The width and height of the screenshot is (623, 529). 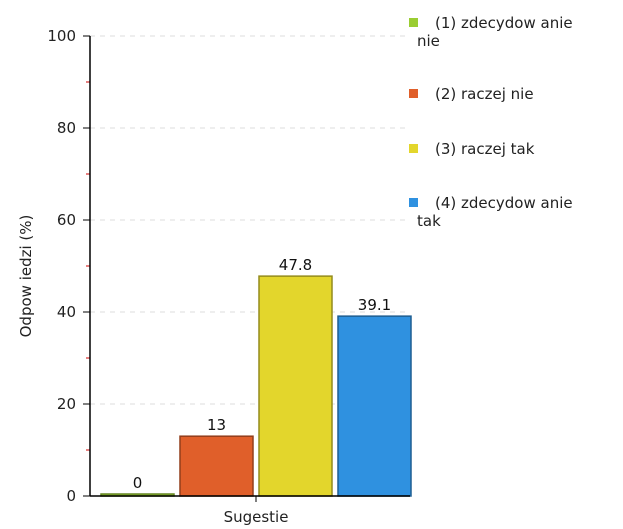 What do you see at coordinates (429, 221) in the screenshot?
I see `legend-label: tak` at bounding box center [429, 221].